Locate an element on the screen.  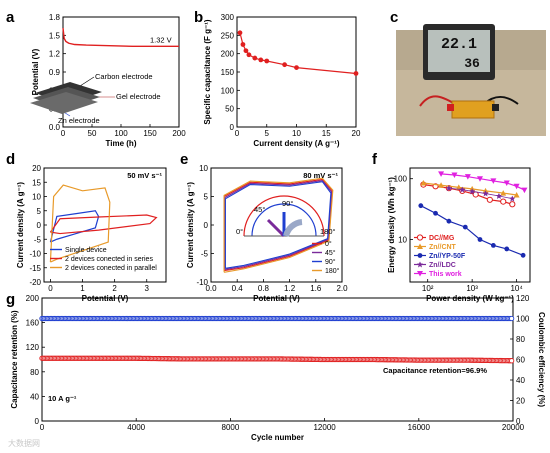
panel-e-xtick-label: 1.6 is located at coordinates (316, 288).